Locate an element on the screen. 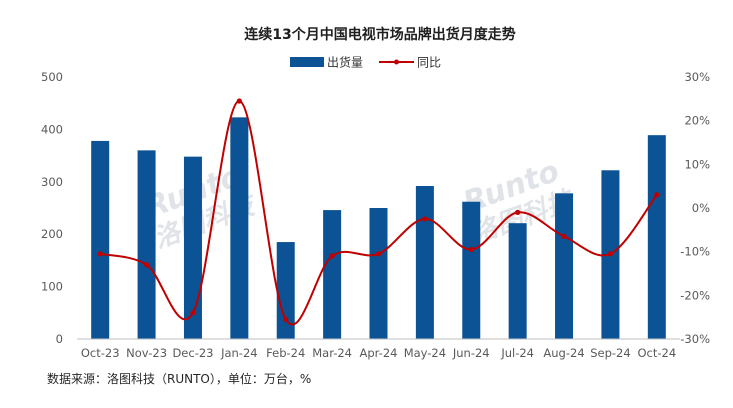  legend-bar-label: 出货量 is located at coordinates (345, 62).